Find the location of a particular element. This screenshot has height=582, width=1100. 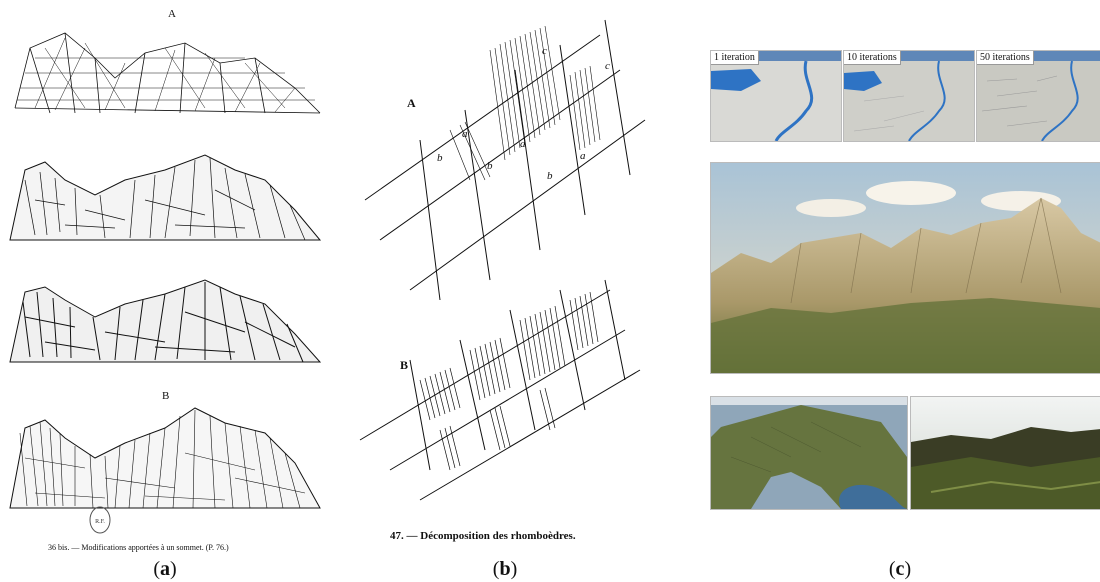

terrain-render-landscape is located at coordinates (905, 268).